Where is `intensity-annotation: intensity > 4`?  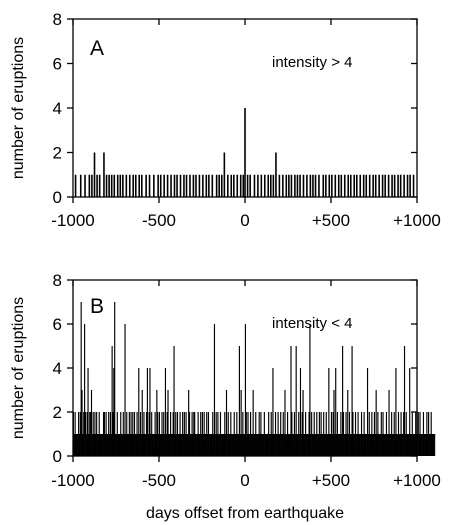
intensity-annotation: intensity > 4 is located at coordinates (312, 62).